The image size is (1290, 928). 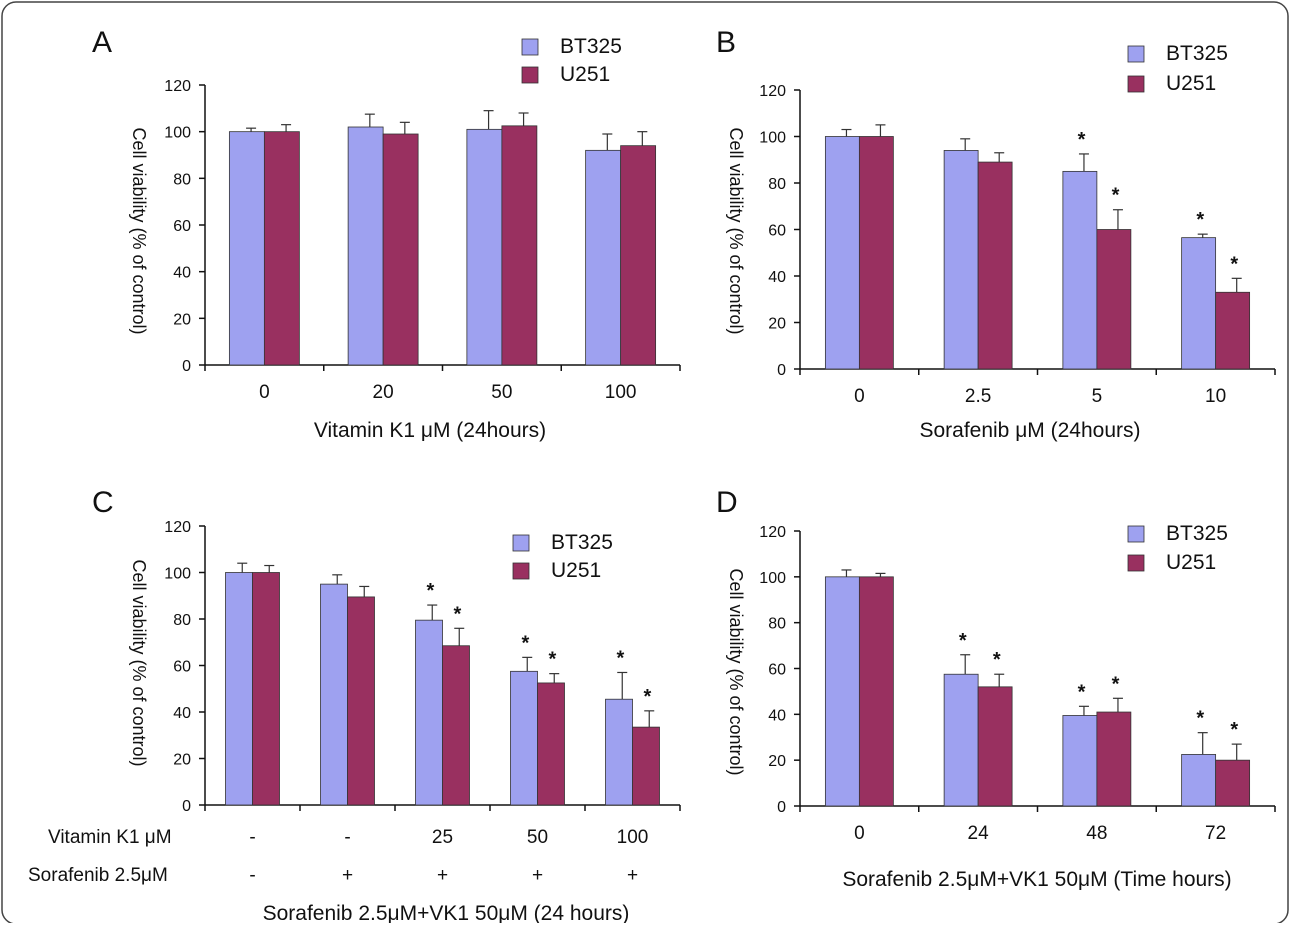 What do you see at coordinates (1215, 396) in the screenshot?
I see `x-tick-label: 10` at bounding box center [1215, 396].